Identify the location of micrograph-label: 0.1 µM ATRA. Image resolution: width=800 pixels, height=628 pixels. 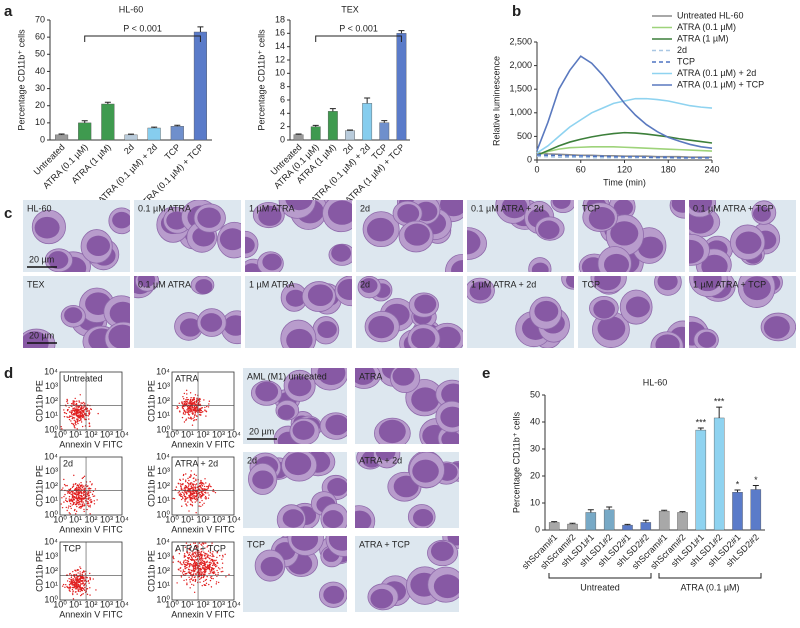
(164, 208).